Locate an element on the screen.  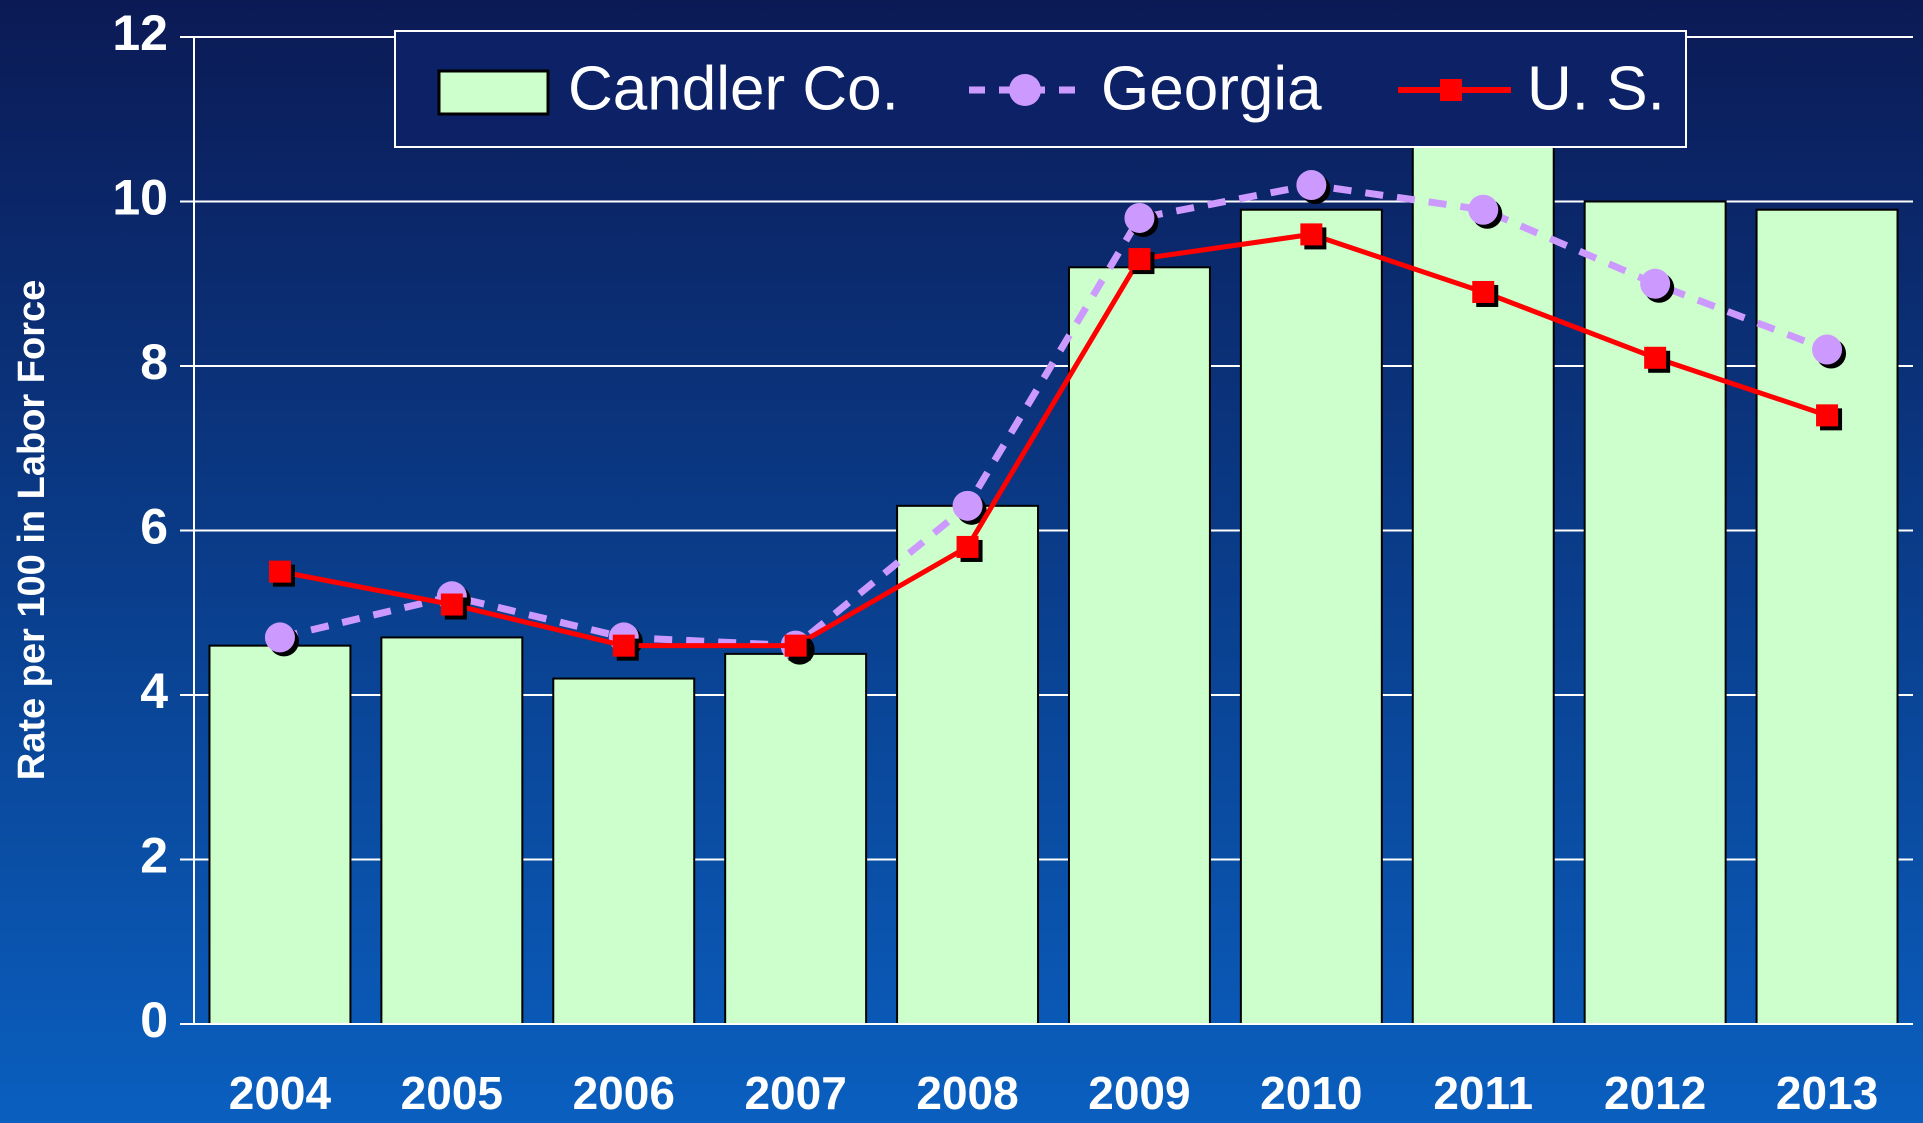
x-tick-label: 2007 is located at coordinates (795, 1093).